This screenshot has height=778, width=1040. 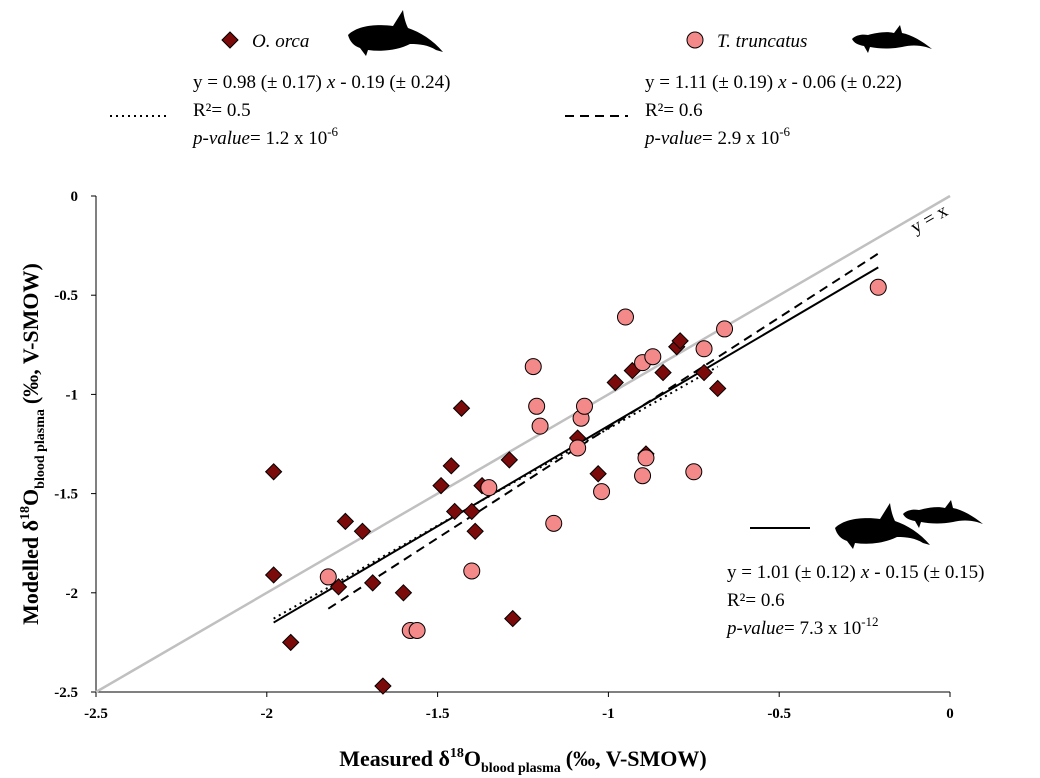 I want to click on eq-part: y = 1.11 (± 0.19), so click(x=709, y=82).